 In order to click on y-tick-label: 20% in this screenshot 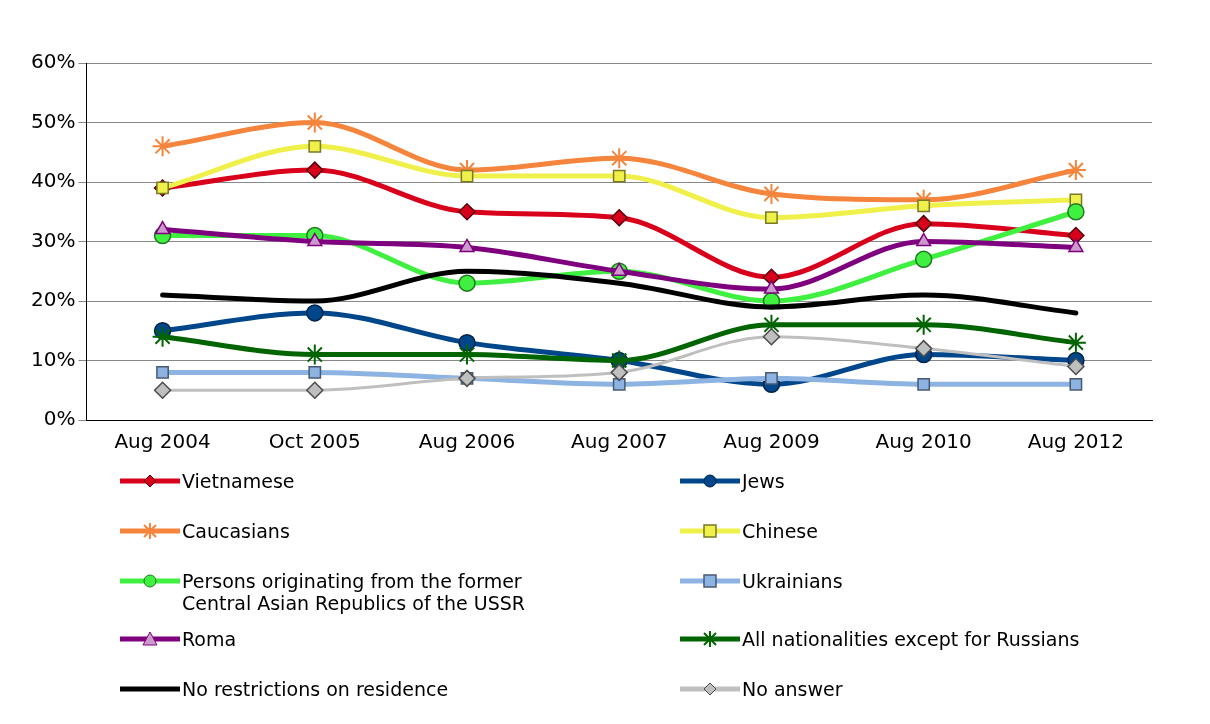, I will do `click(53, 299)`.